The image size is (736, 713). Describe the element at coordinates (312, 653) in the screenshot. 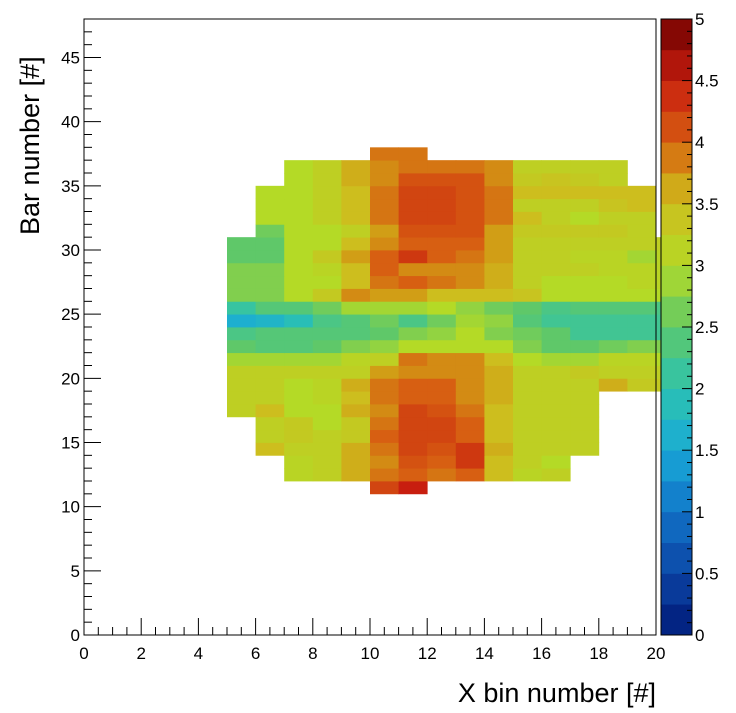

I see `x-tick-label: 8` at that location.